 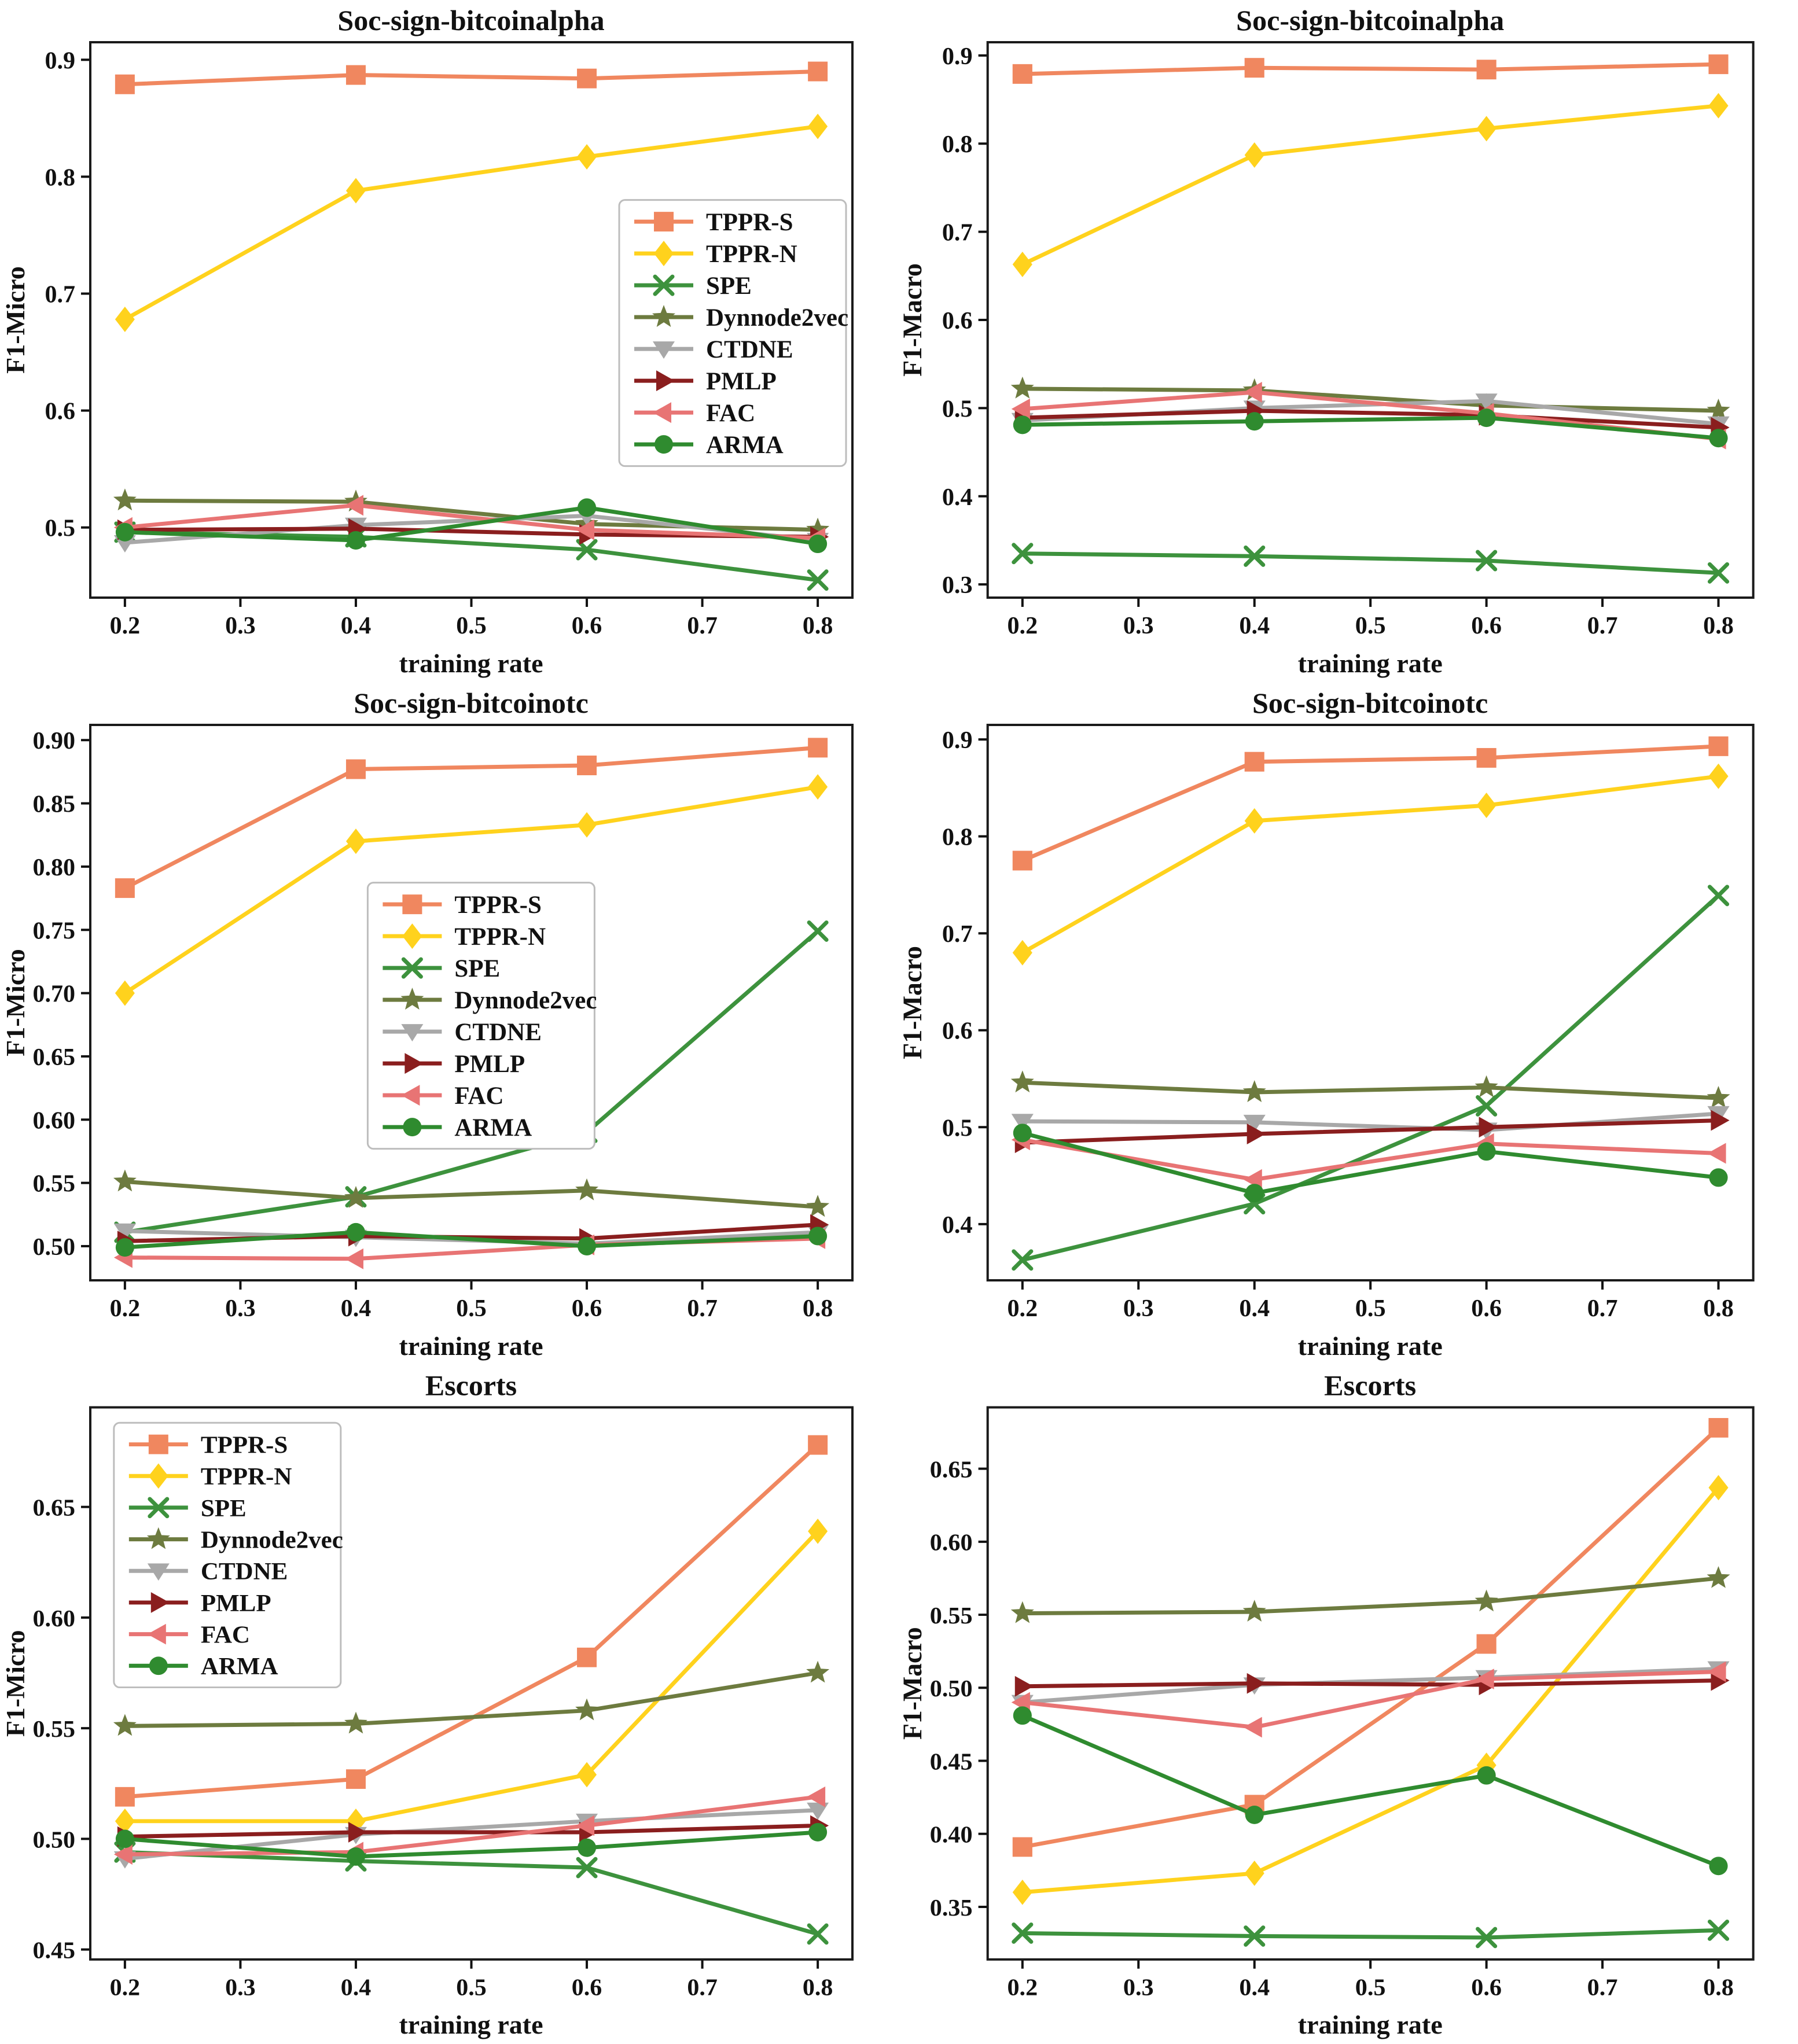 I want to click on triangle-down-marker, so click(x=412, y=1033).